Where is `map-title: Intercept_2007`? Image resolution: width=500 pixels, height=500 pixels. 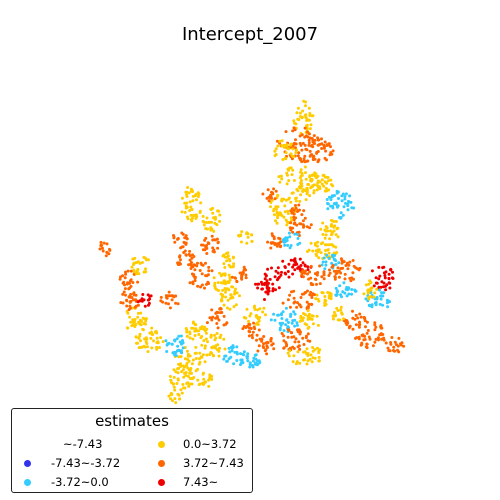 map-title: Intercept_2007 is located at coordinates (250, 34).